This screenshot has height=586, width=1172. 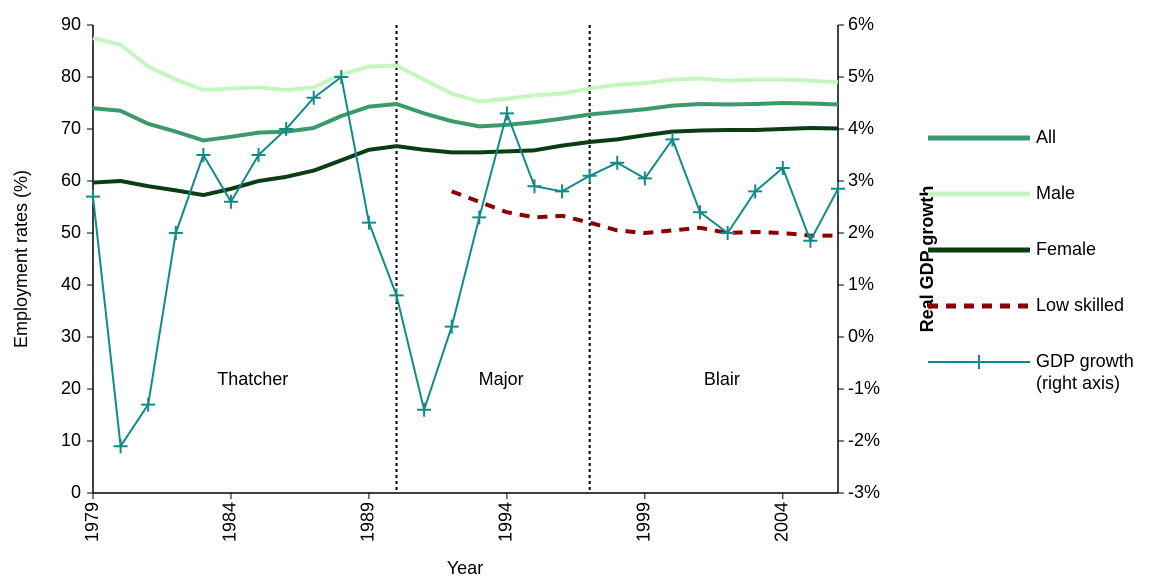 What do you see at coordinates (71, 180) in the screenshot?
I see `y-tick-label: 60` at bounding box center [71, 180].